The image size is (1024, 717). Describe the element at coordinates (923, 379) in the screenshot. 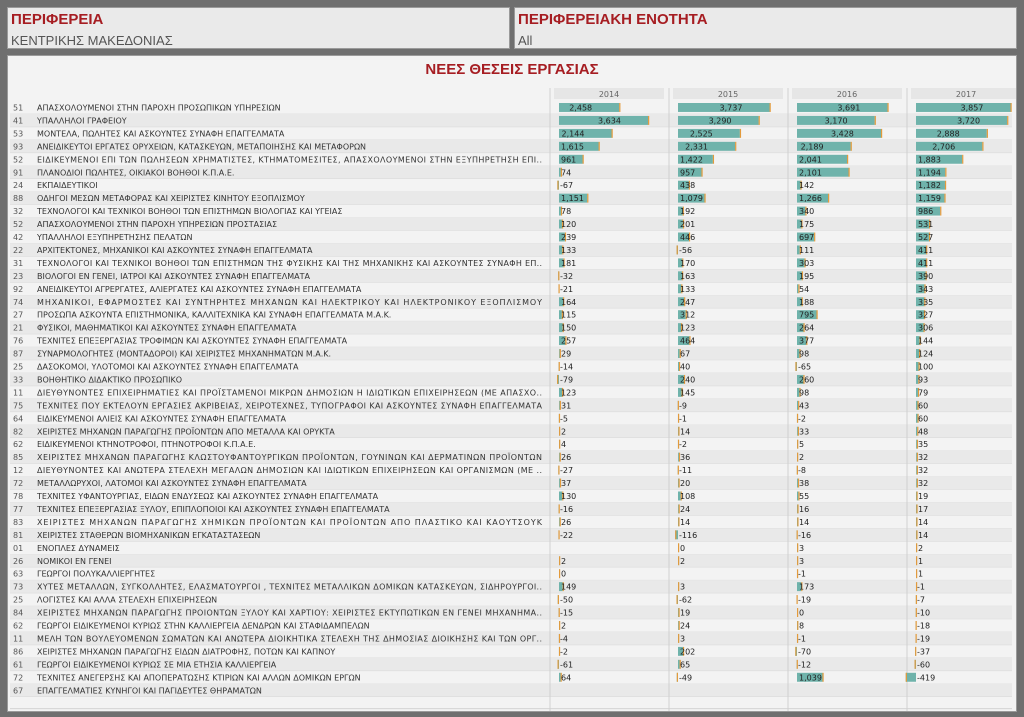

I see `data-label: 93` at that location.